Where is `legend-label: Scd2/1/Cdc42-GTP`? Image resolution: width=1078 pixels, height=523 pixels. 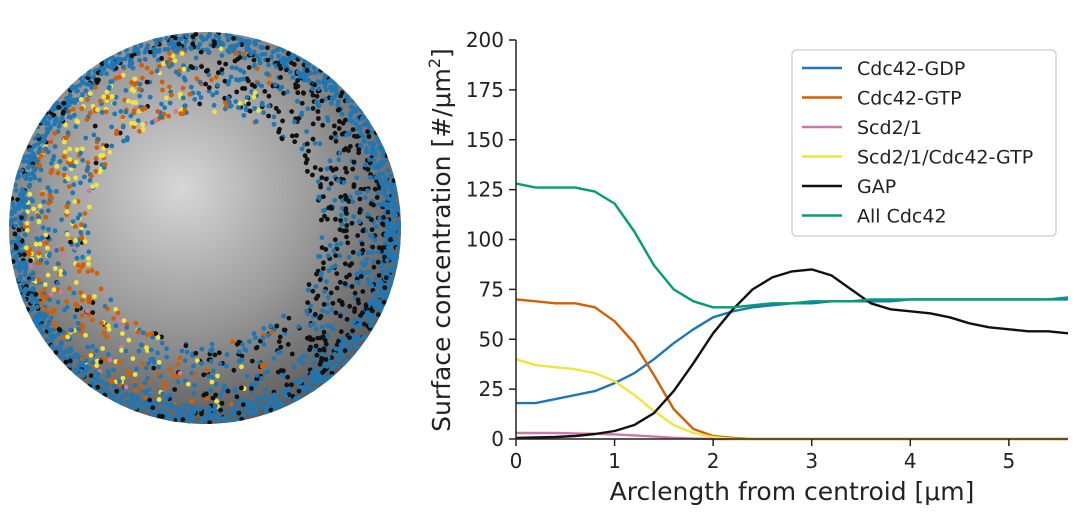
legend-label: Scd2/1/Cdc42-GTP is located at coordinates (945, 158).